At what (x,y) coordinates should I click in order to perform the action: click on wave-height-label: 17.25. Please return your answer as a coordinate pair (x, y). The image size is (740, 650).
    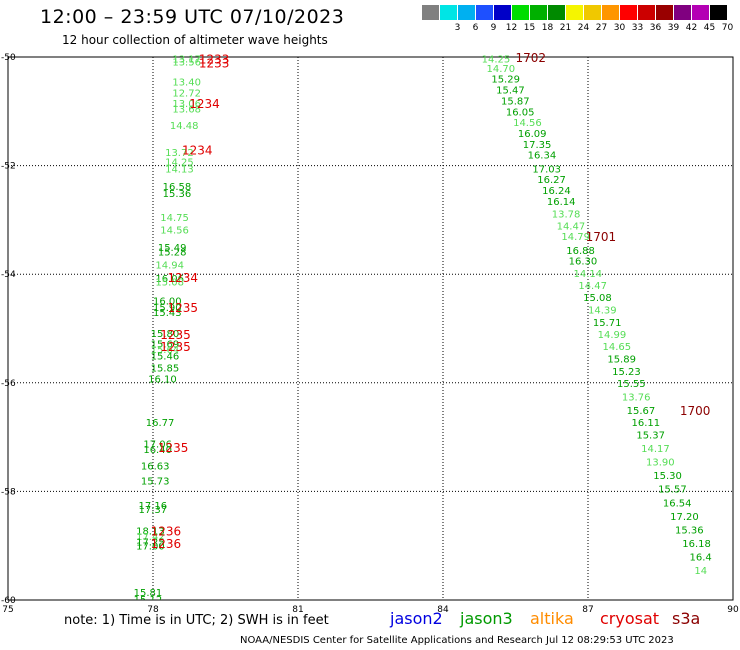
    Looking at the image, I should click on (150, 542).